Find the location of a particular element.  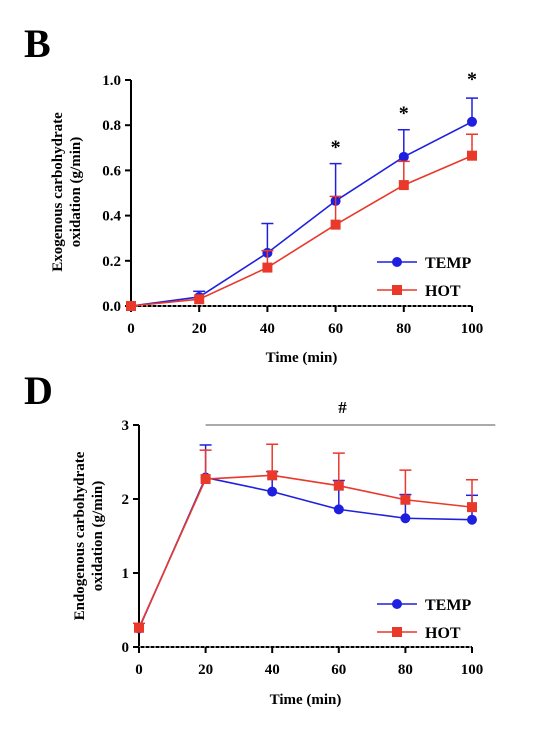

panel-b-y-tick-label: 0.0 is located at coordinates (111, 307).